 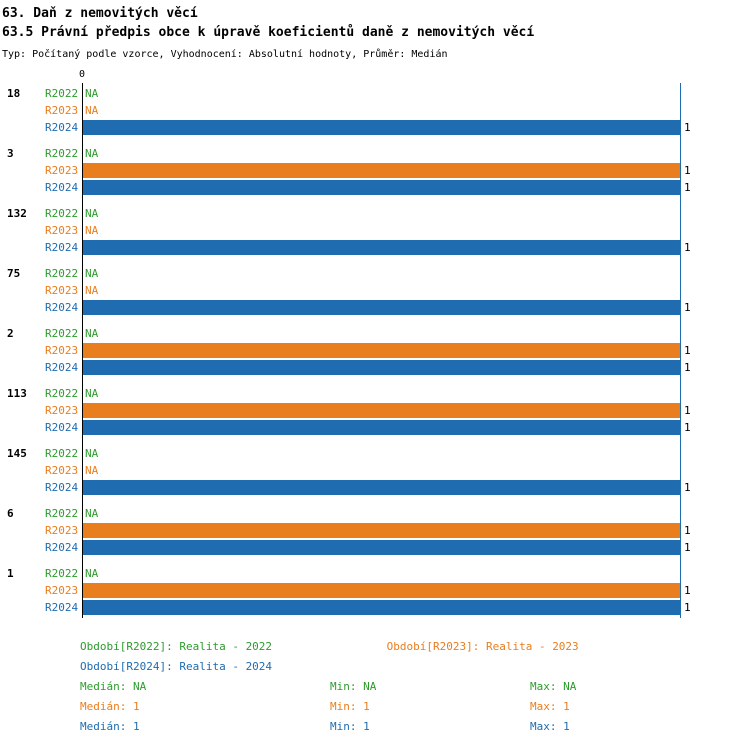 What do you see at coordinates (482, 646) in the screenshot?
I see `legend-item-r2023: Období[R2023]: Realita - 2023` at bounding box center [482, 646].